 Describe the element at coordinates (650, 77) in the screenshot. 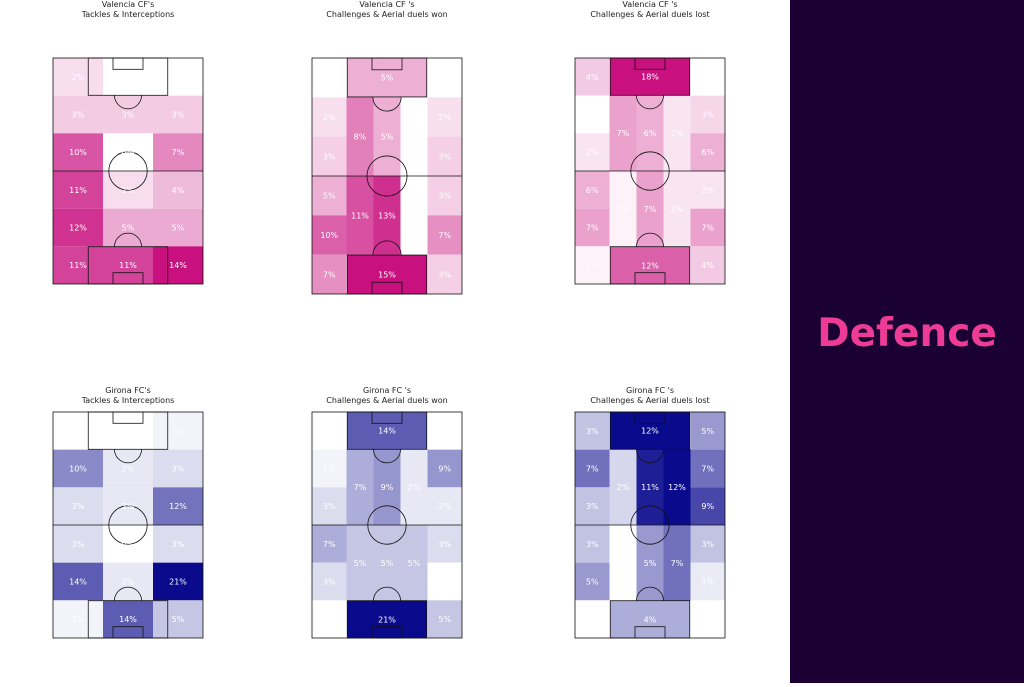

I see `cell-label: 18%` at that location.